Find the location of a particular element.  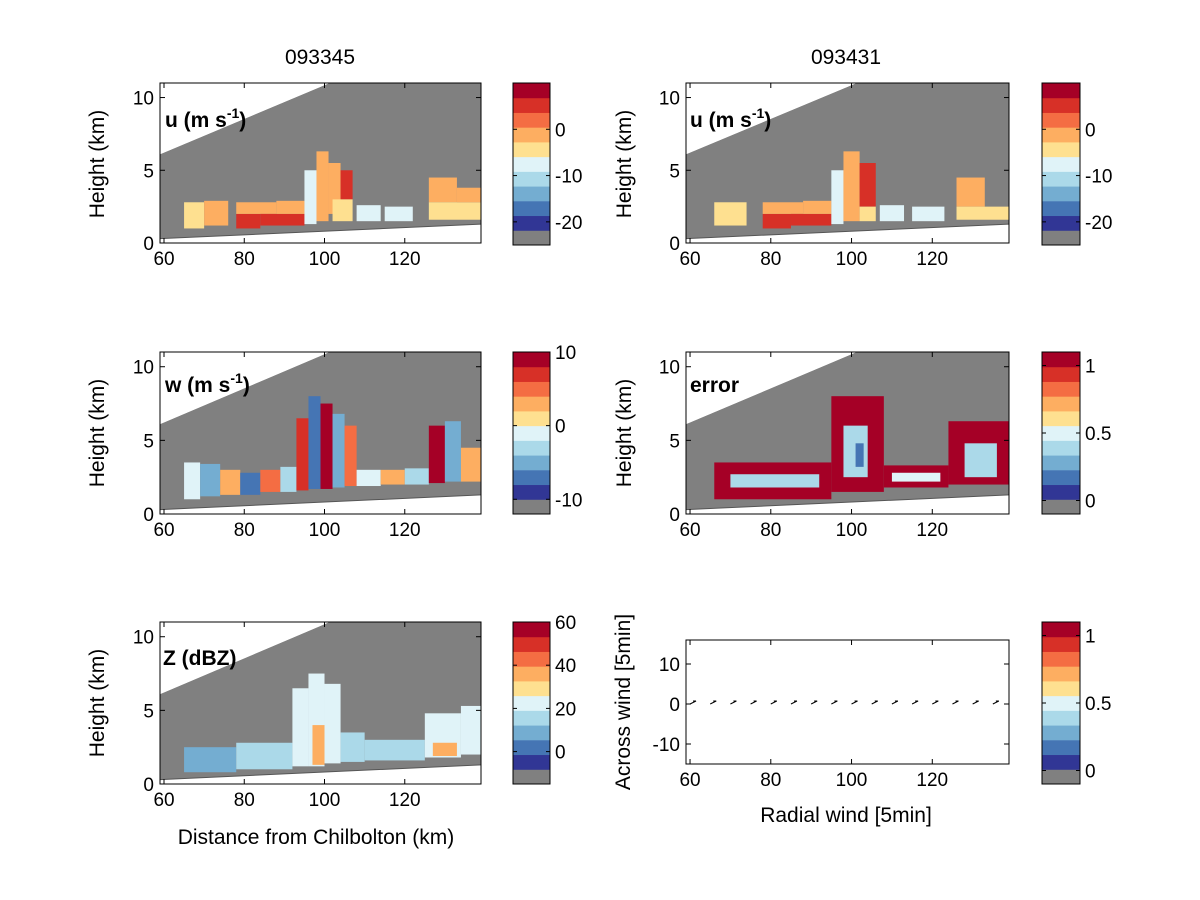

y-axis-label: Across wind [5min] is located at coordinates (623, 702).